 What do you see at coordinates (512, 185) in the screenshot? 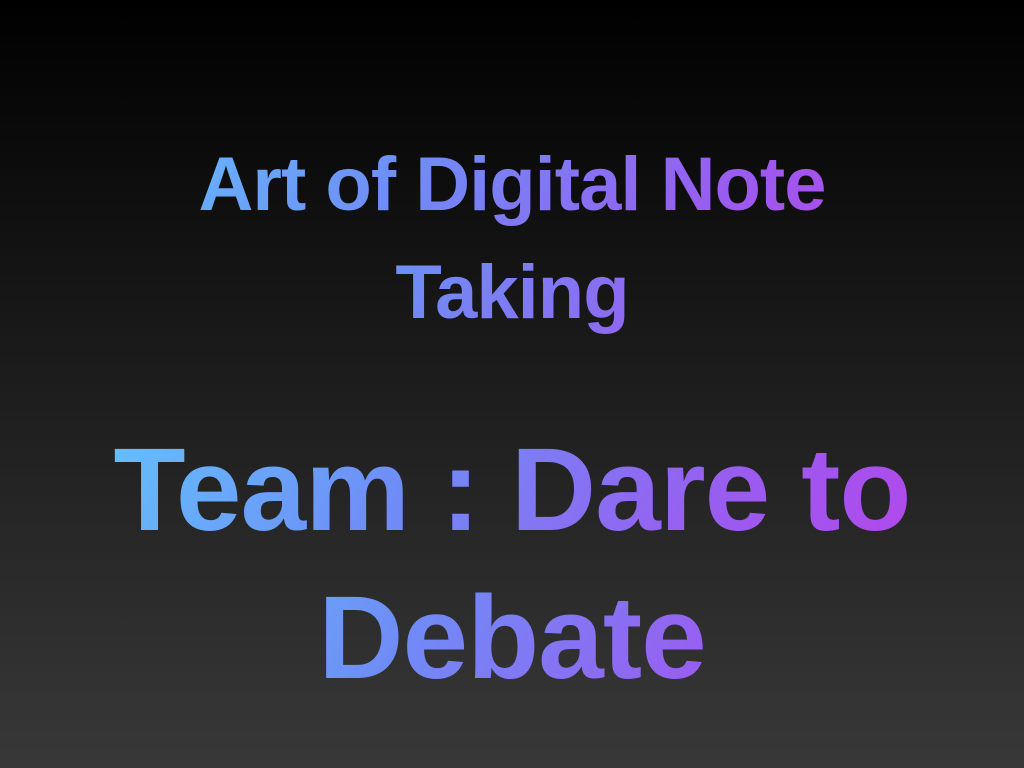
I see `slide-title-line-1: Art of Digital Note` at bounding box center [512, 185].